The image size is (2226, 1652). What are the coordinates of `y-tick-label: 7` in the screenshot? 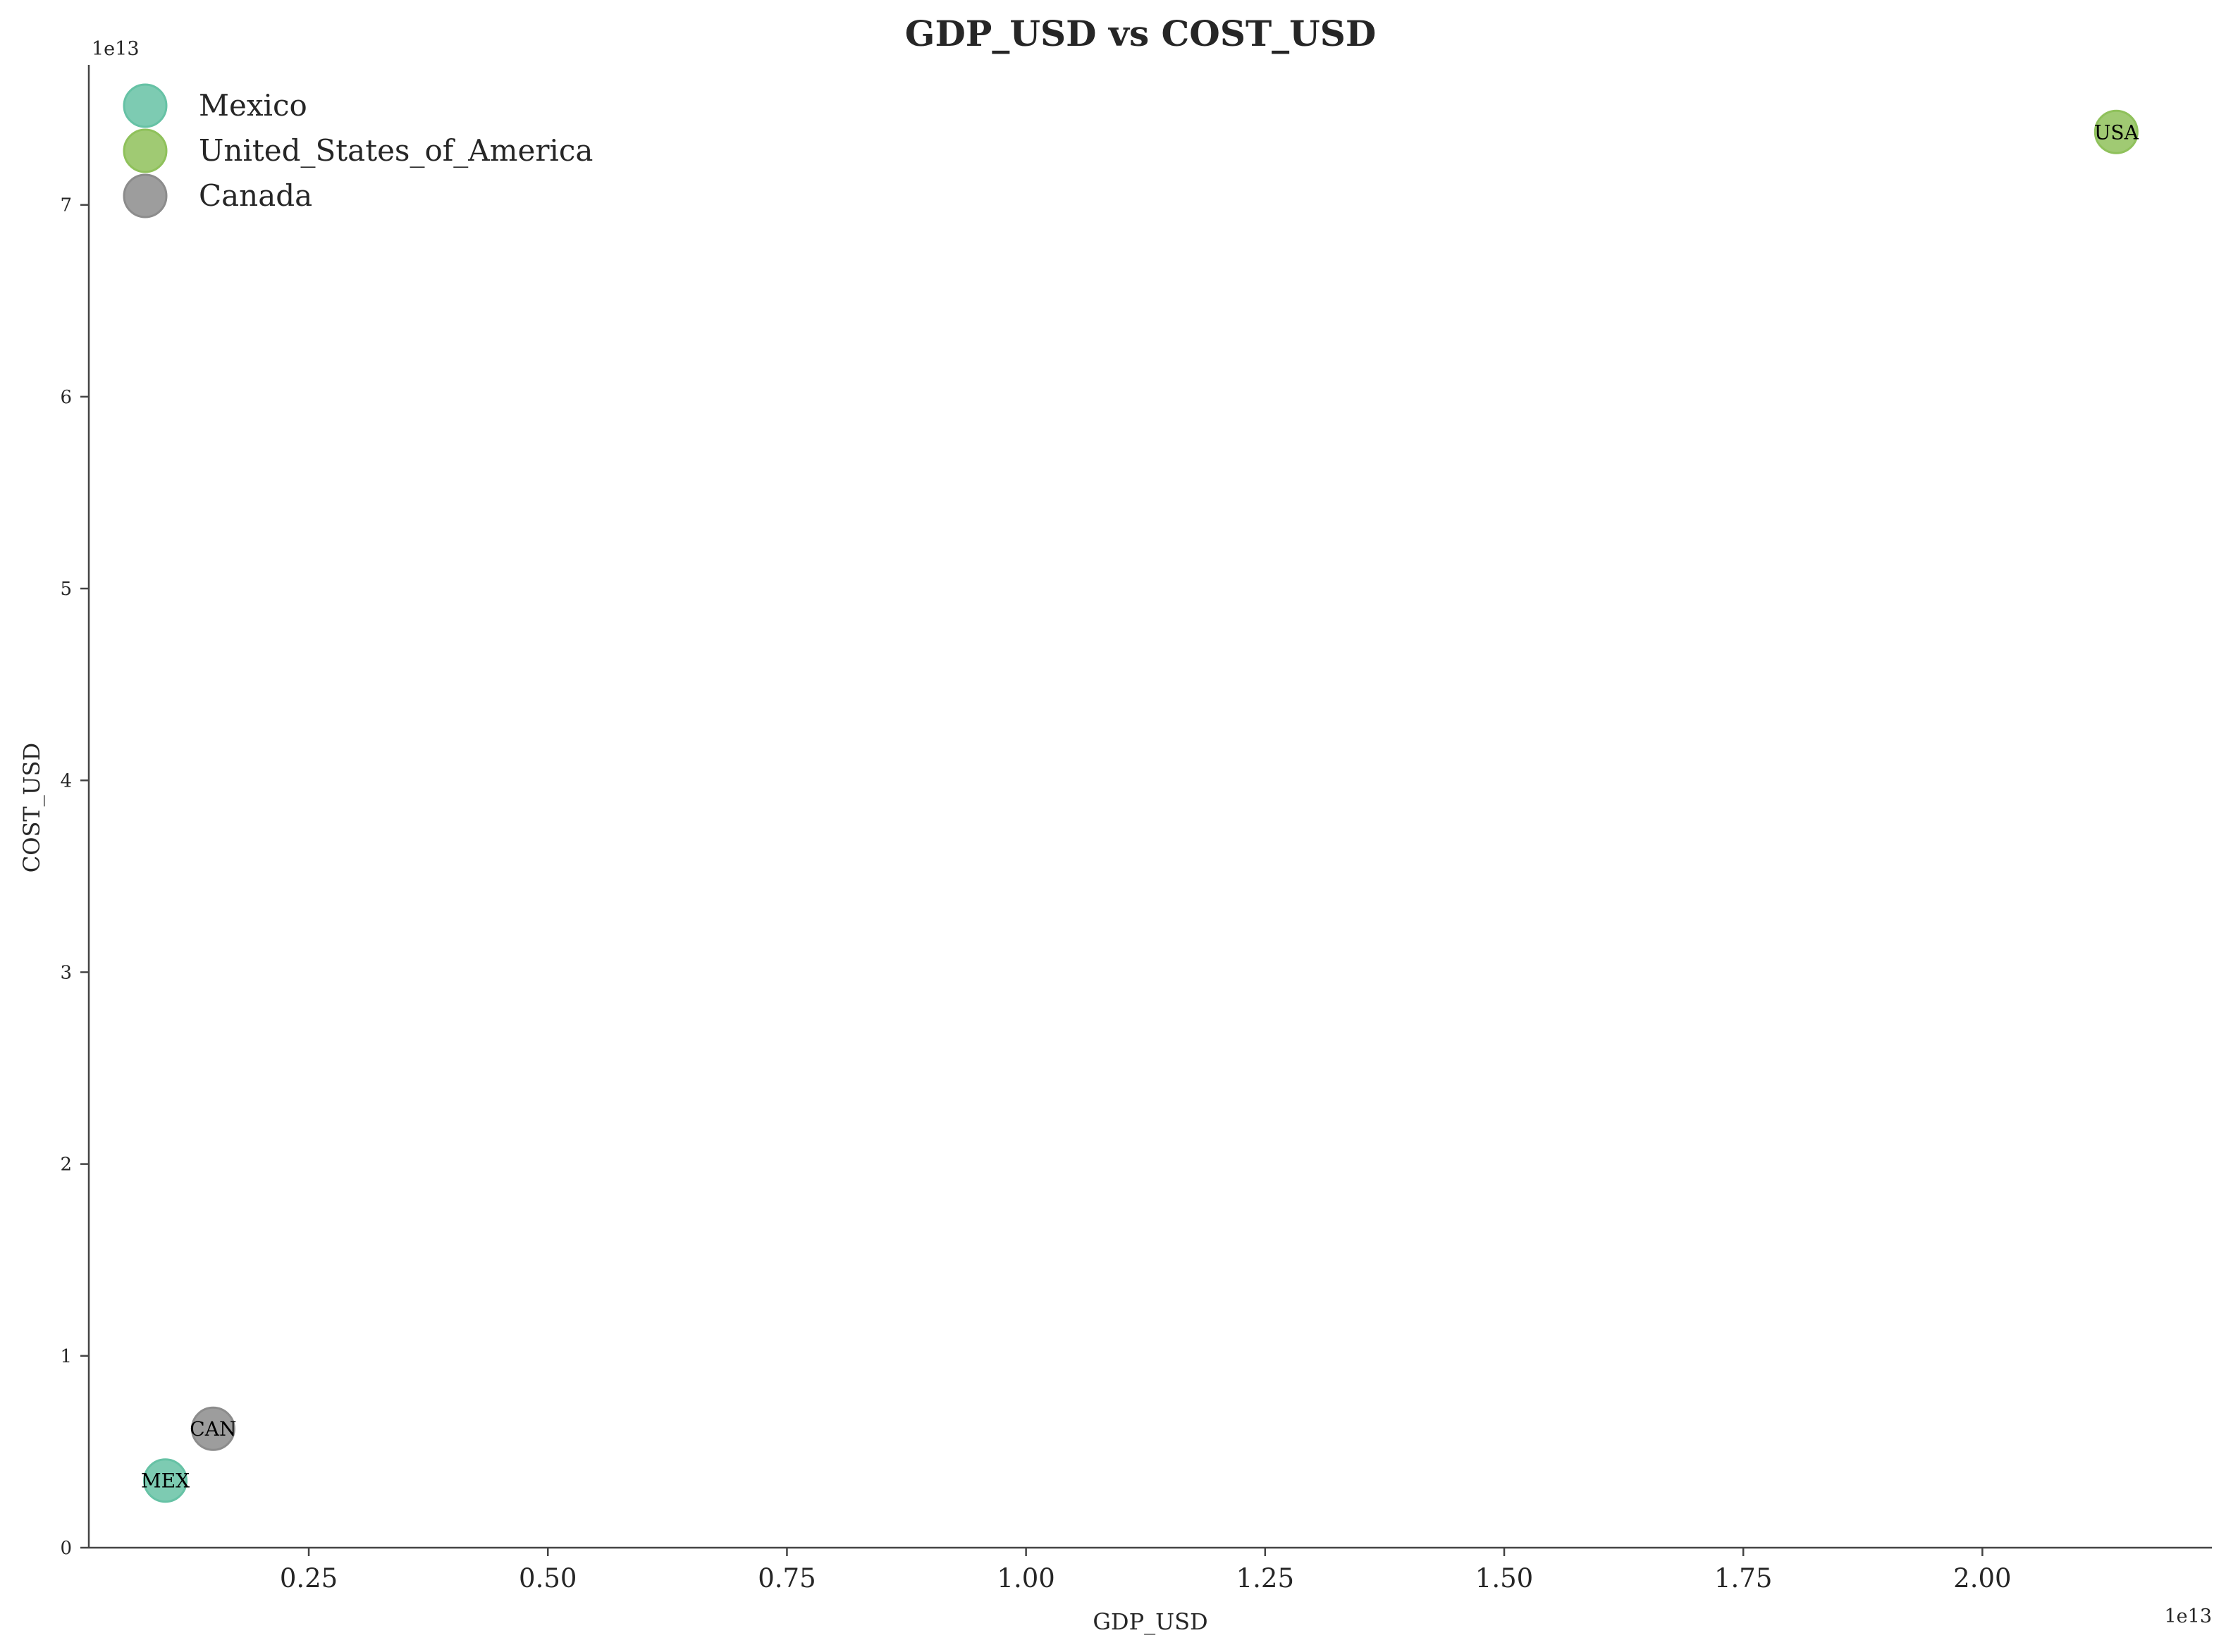 It's located at (66, 205).